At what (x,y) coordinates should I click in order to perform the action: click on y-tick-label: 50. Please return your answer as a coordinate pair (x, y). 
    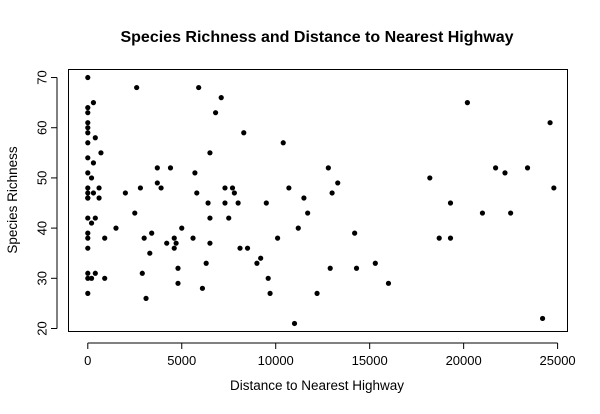
    Looking at the image, I should click on (42, 178).